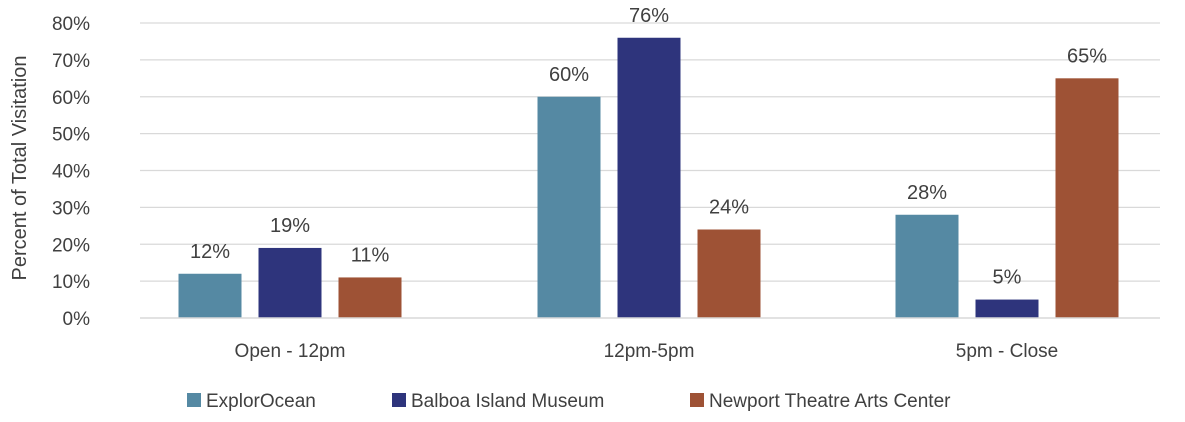 Image resolution: width=1185 pixels, height=422 pixels. Describe the element at coordinates (1007, 351) in the screenshot. I see `x-category-label: 5pm - Close` at that location.